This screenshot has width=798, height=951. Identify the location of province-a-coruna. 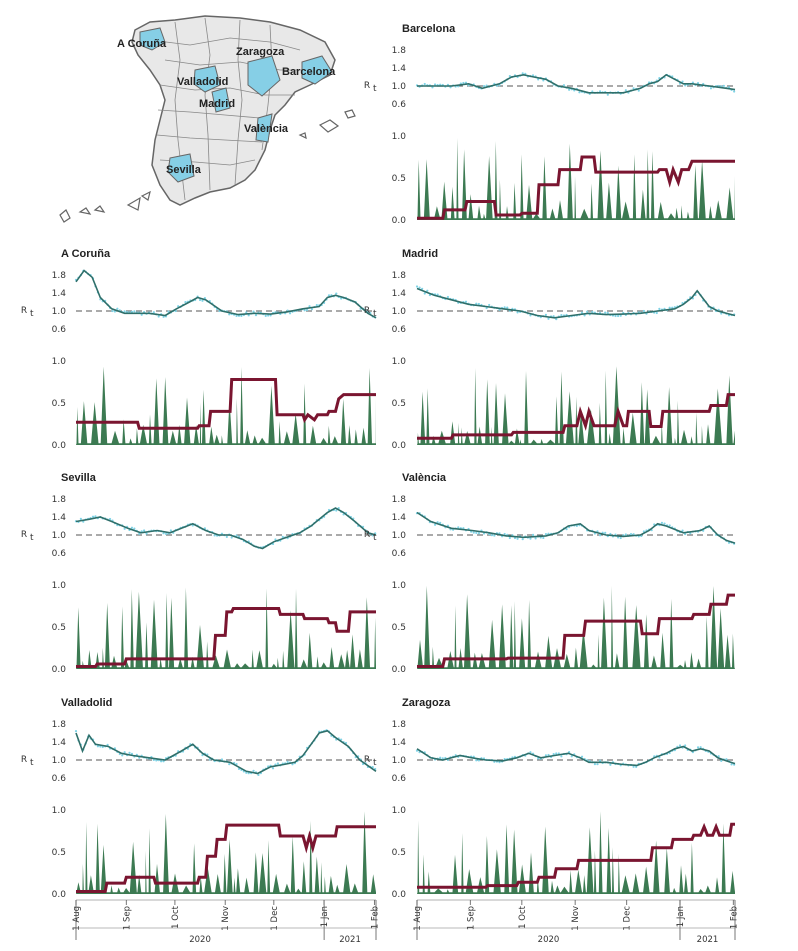
(152, 39).